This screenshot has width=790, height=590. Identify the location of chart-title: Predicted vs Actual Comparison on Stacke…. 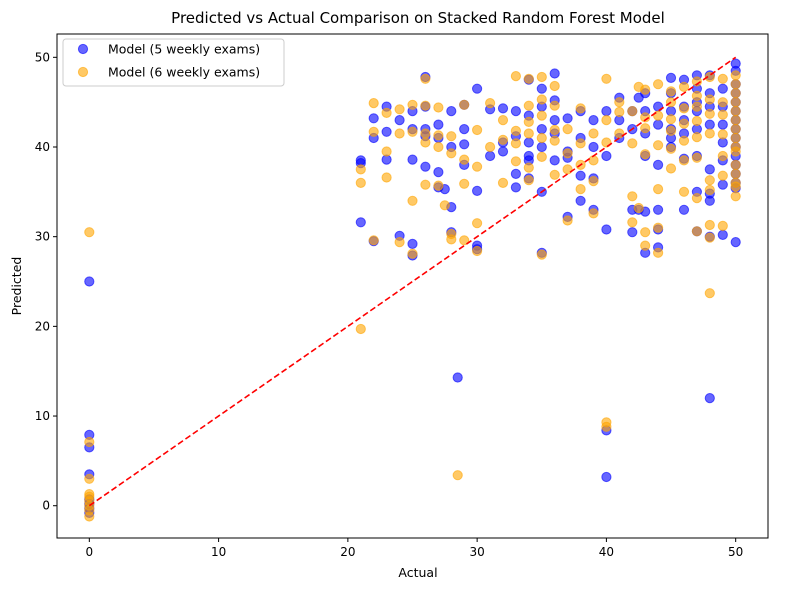
(418, 18).